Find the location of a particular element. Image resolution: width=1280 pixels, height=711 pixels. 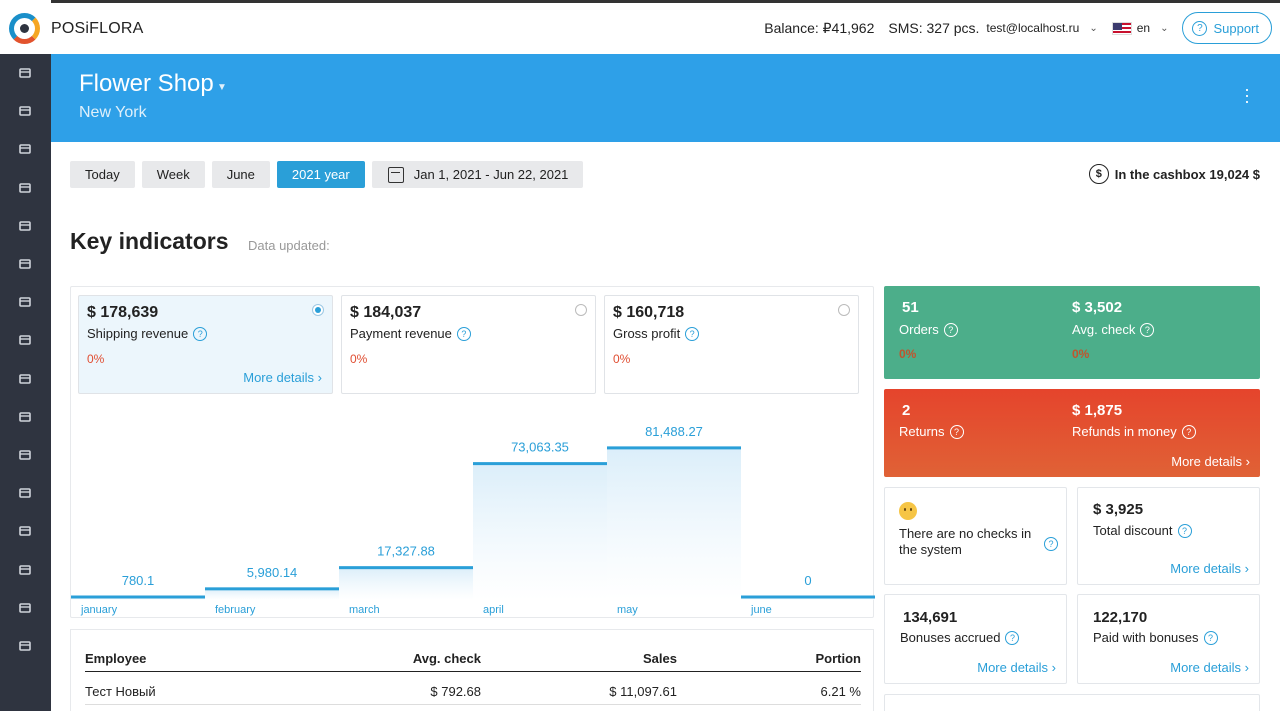

metric-payment-revenue: $ 184,037 Payment revenue? 0% is located at coordinates (468, 344).